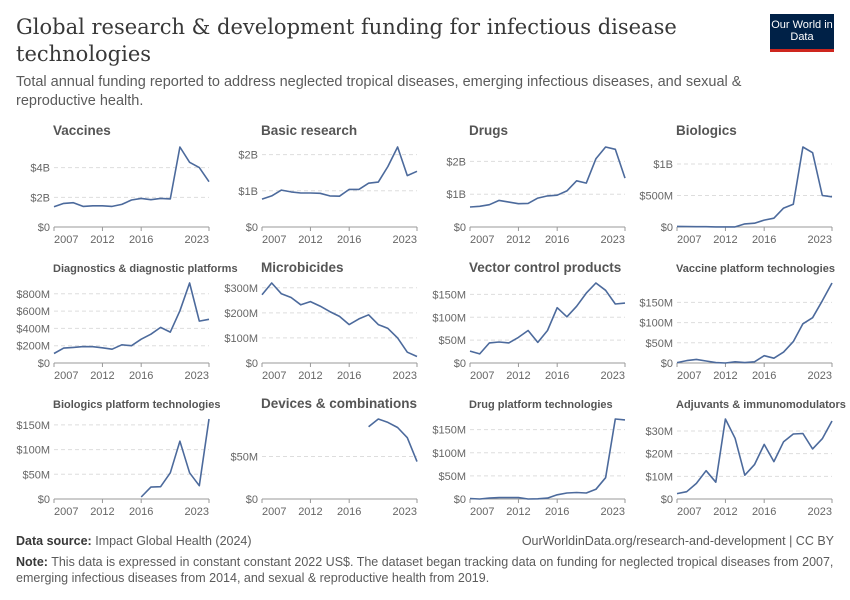 The width and height of the screenshot is (850, 600). I want to click on y-tick-label: $600M, so click(33, 312).